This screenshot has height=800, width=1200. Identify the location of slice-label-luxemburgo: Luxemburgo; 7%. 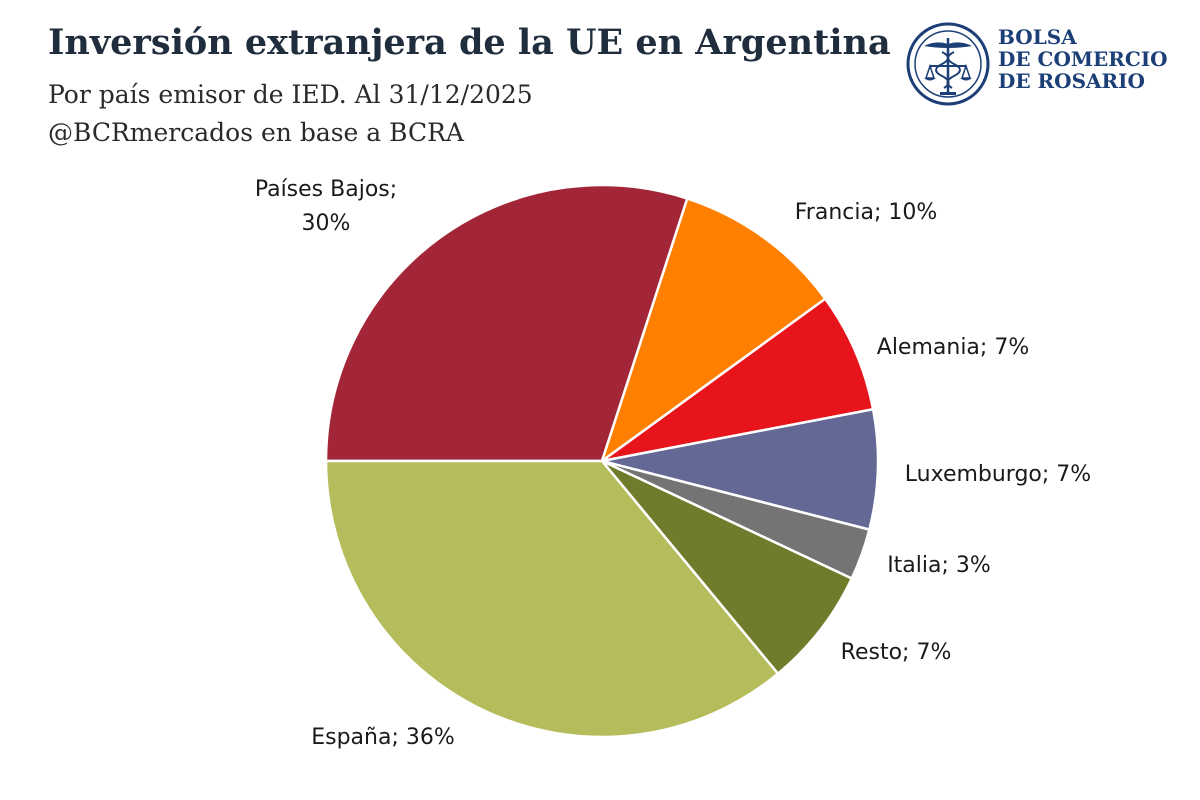
(998, 474).